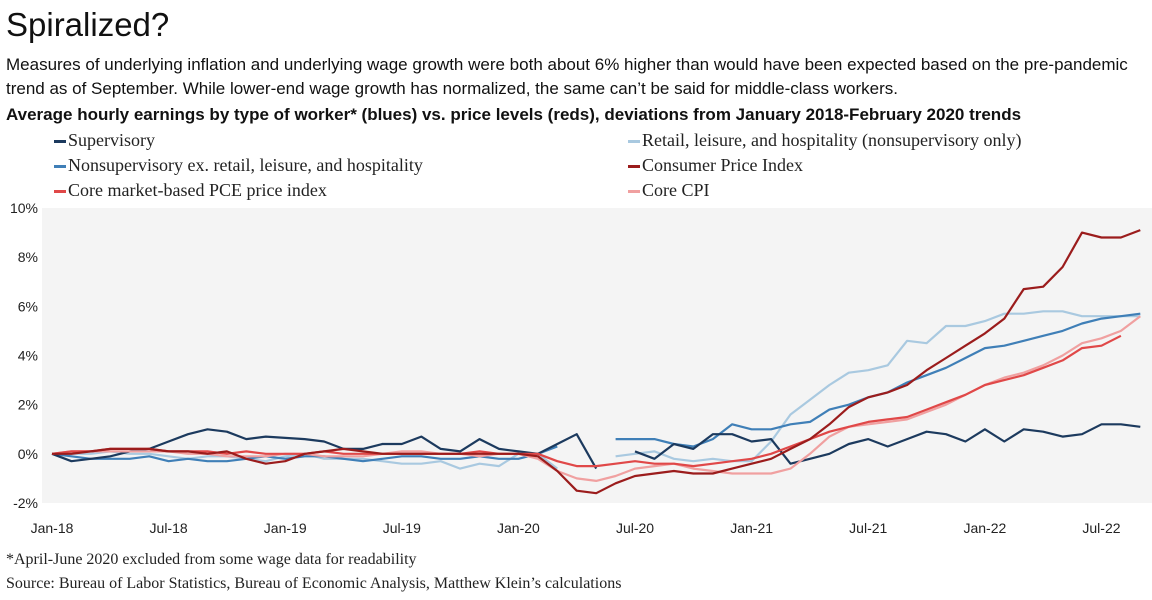 Image resolution: width=1152 pixels, height=600 pixels. Describe the element at coordinates (52, 528) in the screenshot. I see `x-tick-label: Jan-18` at that location.